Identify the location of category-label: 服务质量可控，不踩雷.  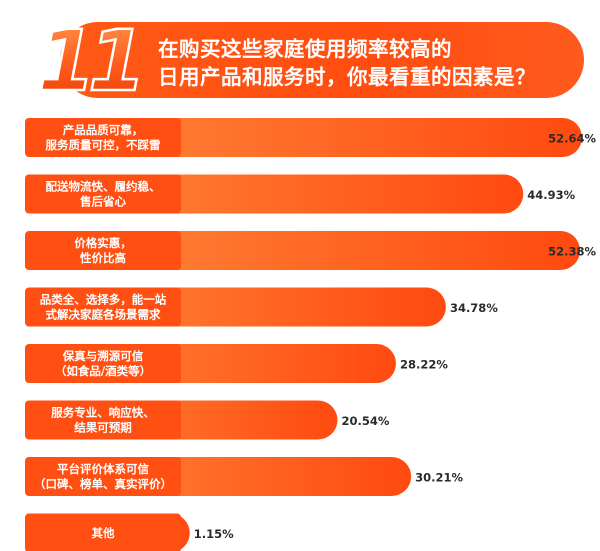
(103, 145).